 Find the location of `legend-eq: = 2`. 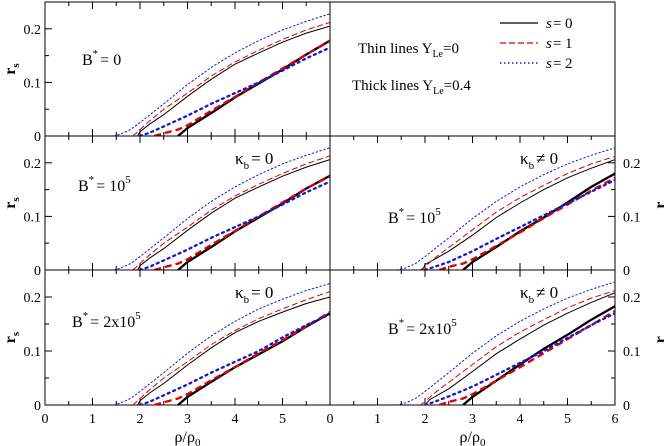

legend-eq: = 2 is located at coordinates (563, 64).